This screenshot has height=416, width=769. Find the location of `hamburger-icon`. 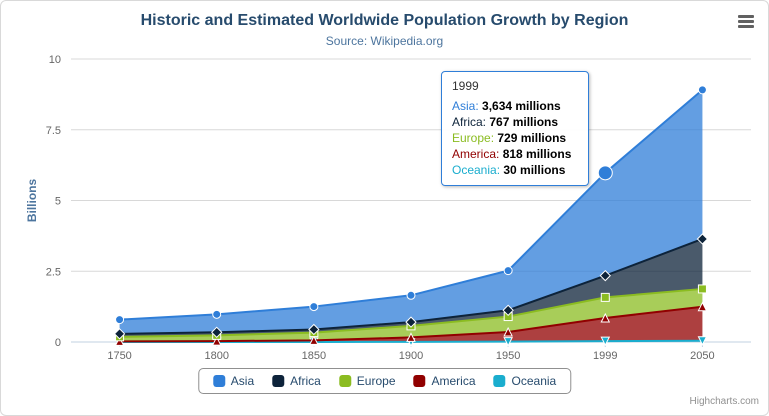

hamburger-icon is located at coordinates (746, 21).